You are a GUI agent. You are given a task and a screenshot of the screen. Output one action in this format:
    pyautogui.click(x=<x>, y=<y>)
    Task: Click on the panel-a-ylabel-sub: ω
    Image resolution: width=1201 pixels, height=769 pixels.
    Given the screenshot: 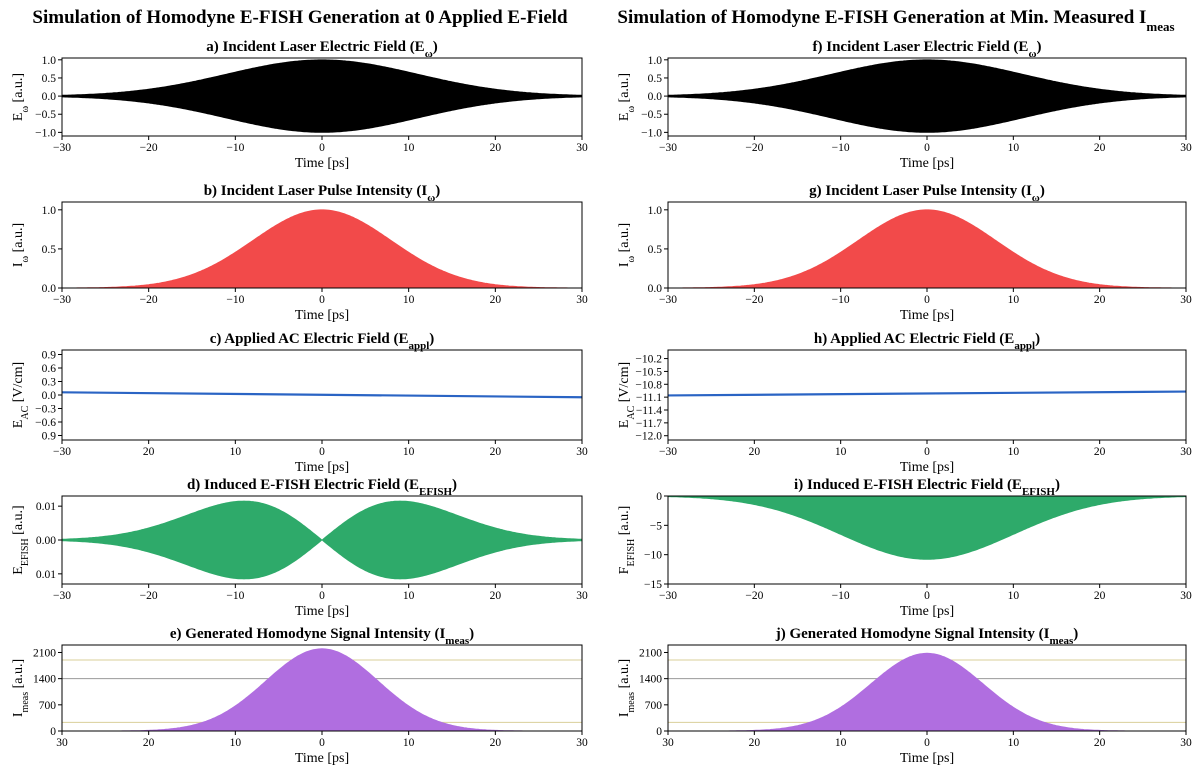 What is the action you would take?
    pyautogui.click(x=25, y=109)
    